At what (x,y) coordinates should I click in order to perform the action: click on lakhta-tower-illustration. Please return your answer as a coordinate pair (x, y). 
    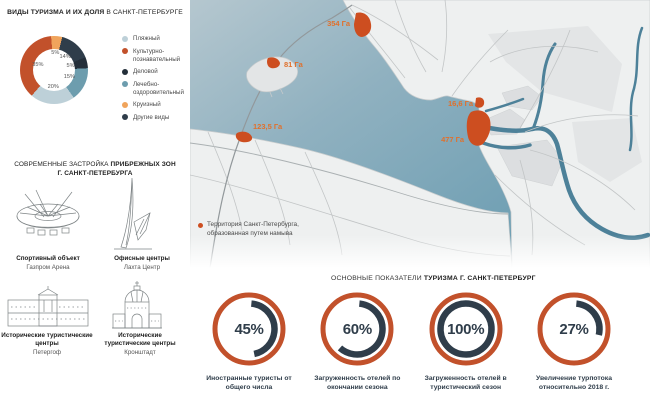
    Looking at the image, I should click on (133, 213).